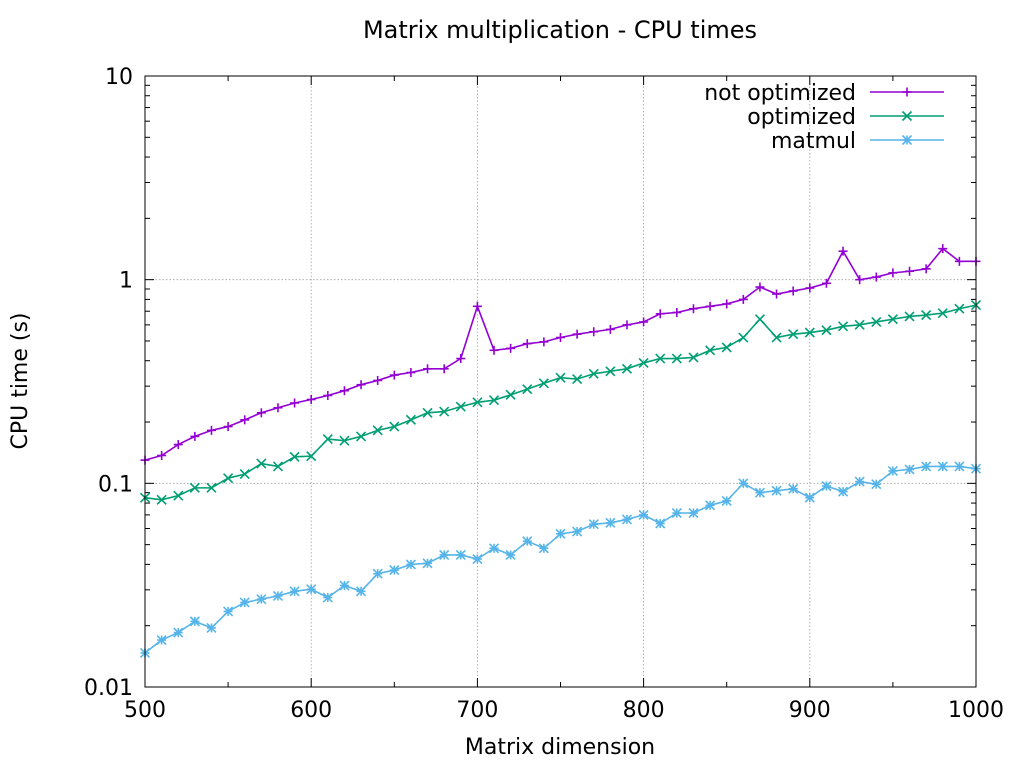 This screenshot has width=1024, height=768. What do you see at coordinates (145, 710) in the screenshot?
I see `x-tick-label: 500` at bounding box center [145, 710].